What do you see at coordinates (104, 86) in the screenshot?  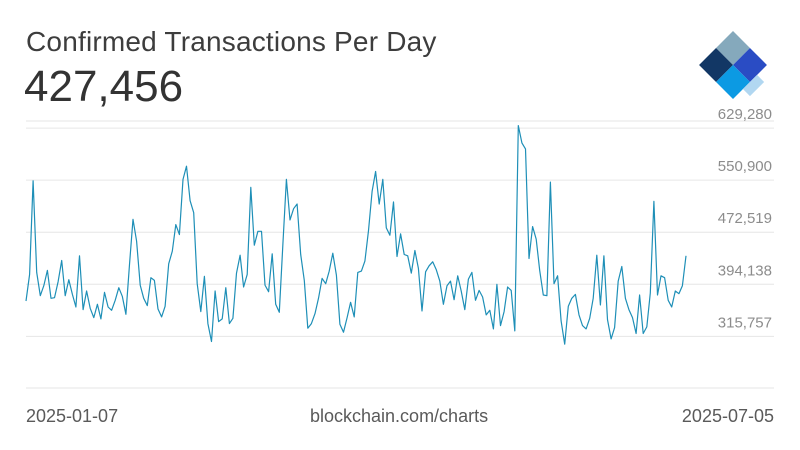 I see `current-value: 427,456` at bounding box center [104, 86].